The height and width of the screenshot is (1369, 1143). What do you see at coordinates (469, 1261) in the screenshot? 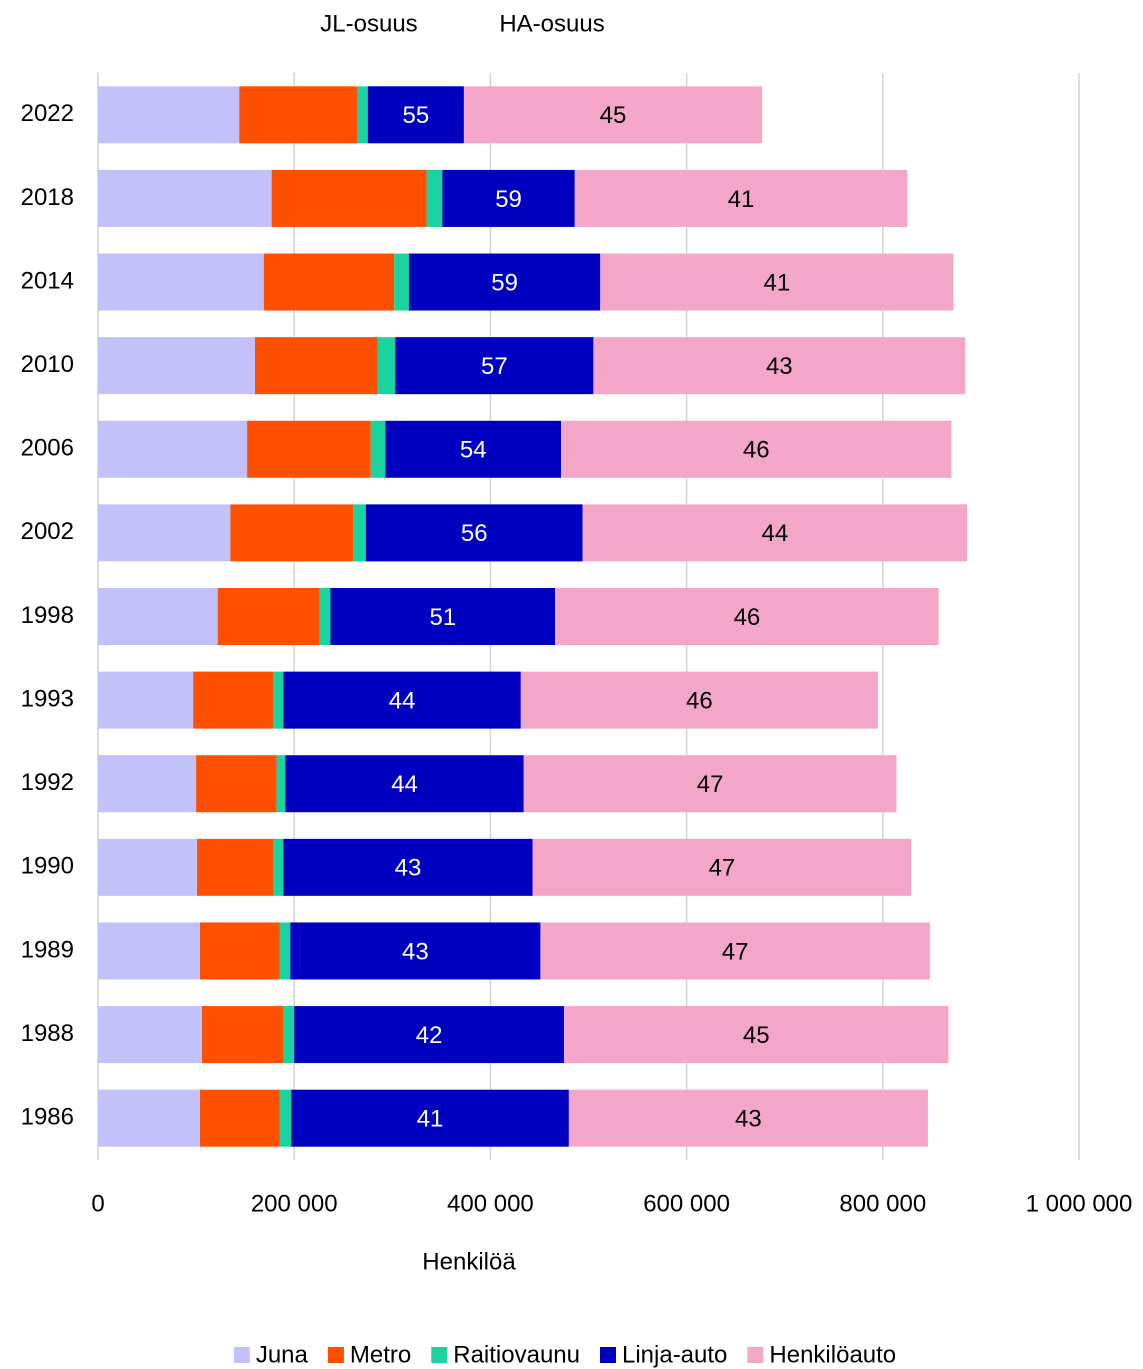
I see `x-axis-label: Henkilöä` at bounding box center [469, 1261].